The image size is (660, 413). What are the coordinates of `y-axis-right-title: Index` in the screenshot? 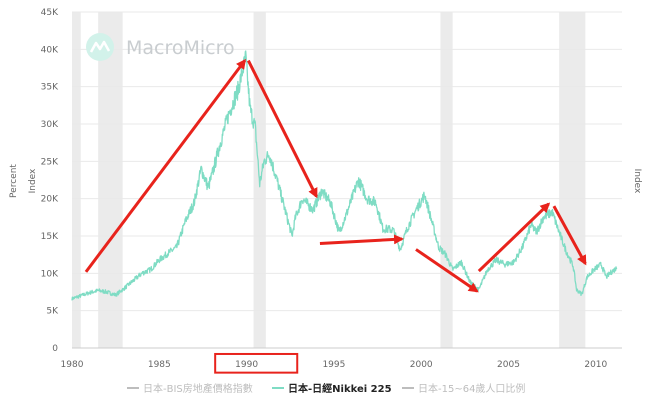 It's located at (637, 181).